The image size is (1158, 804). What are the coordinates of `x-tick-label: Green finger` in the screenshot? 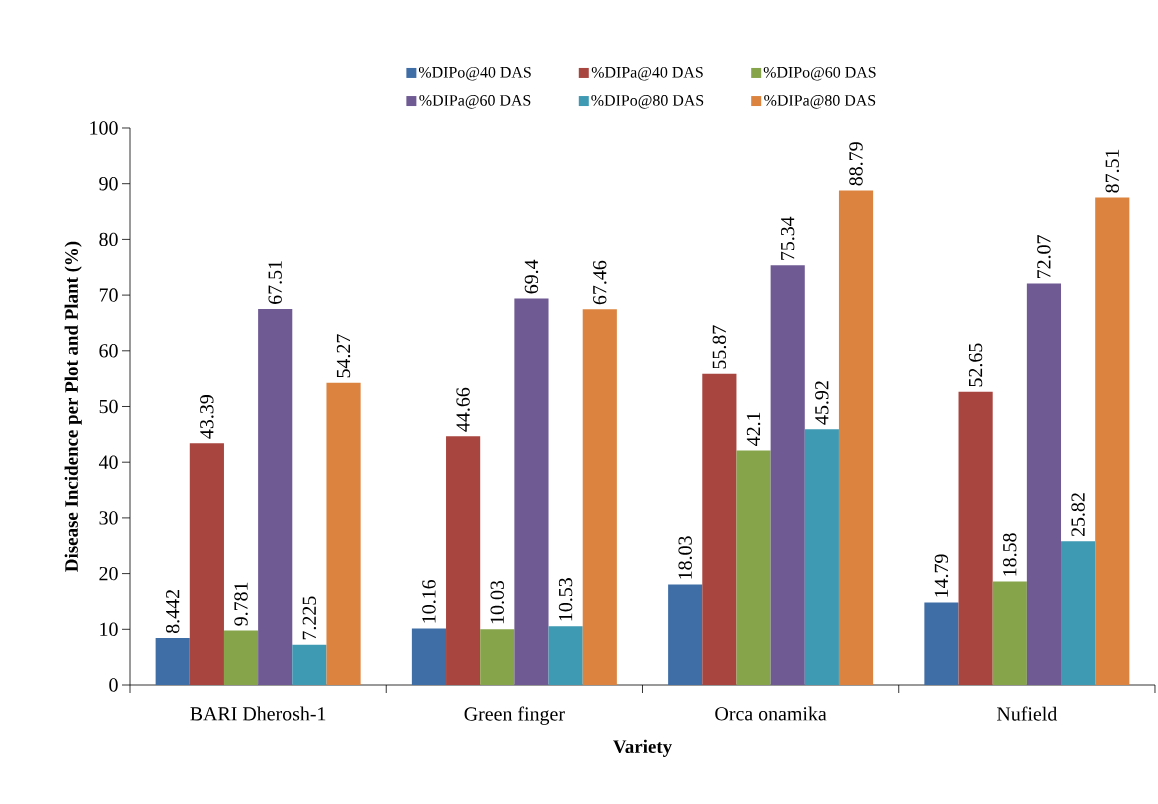 It's located at (514, 715).